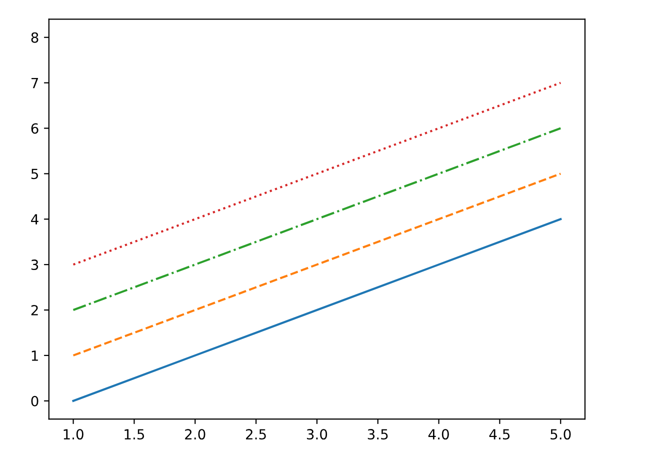 This screenshot has height=457, width=661. Describe the element at coordinates (34, 128) in the screenshot. I see `y-tick-label: 6` at that location.